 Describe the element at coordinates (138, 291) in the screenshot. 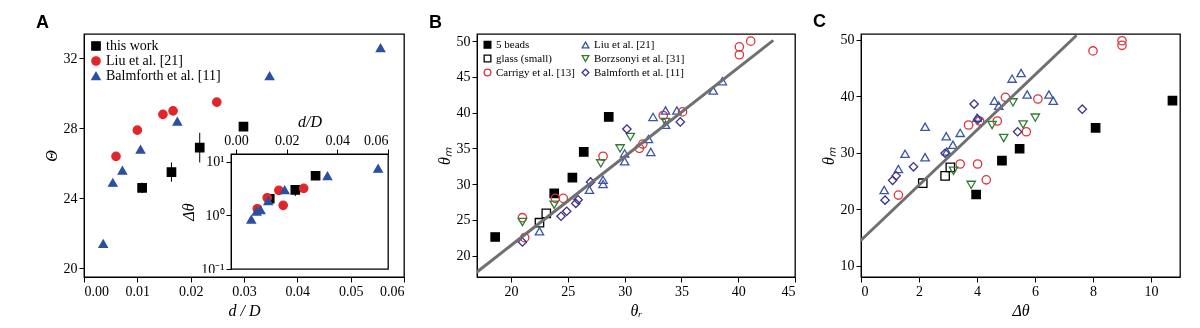

I see `x-tick-label: 0.01` at that location.